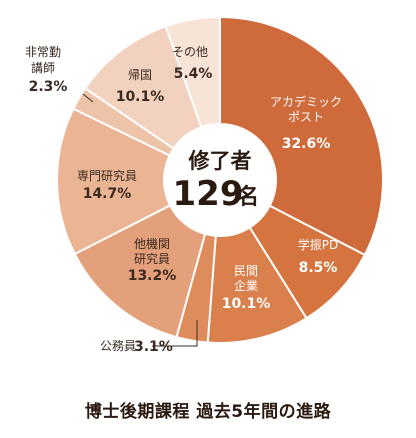 The image size is (416, 438). I want to click on slice-label: 民間, so click(246, 271).